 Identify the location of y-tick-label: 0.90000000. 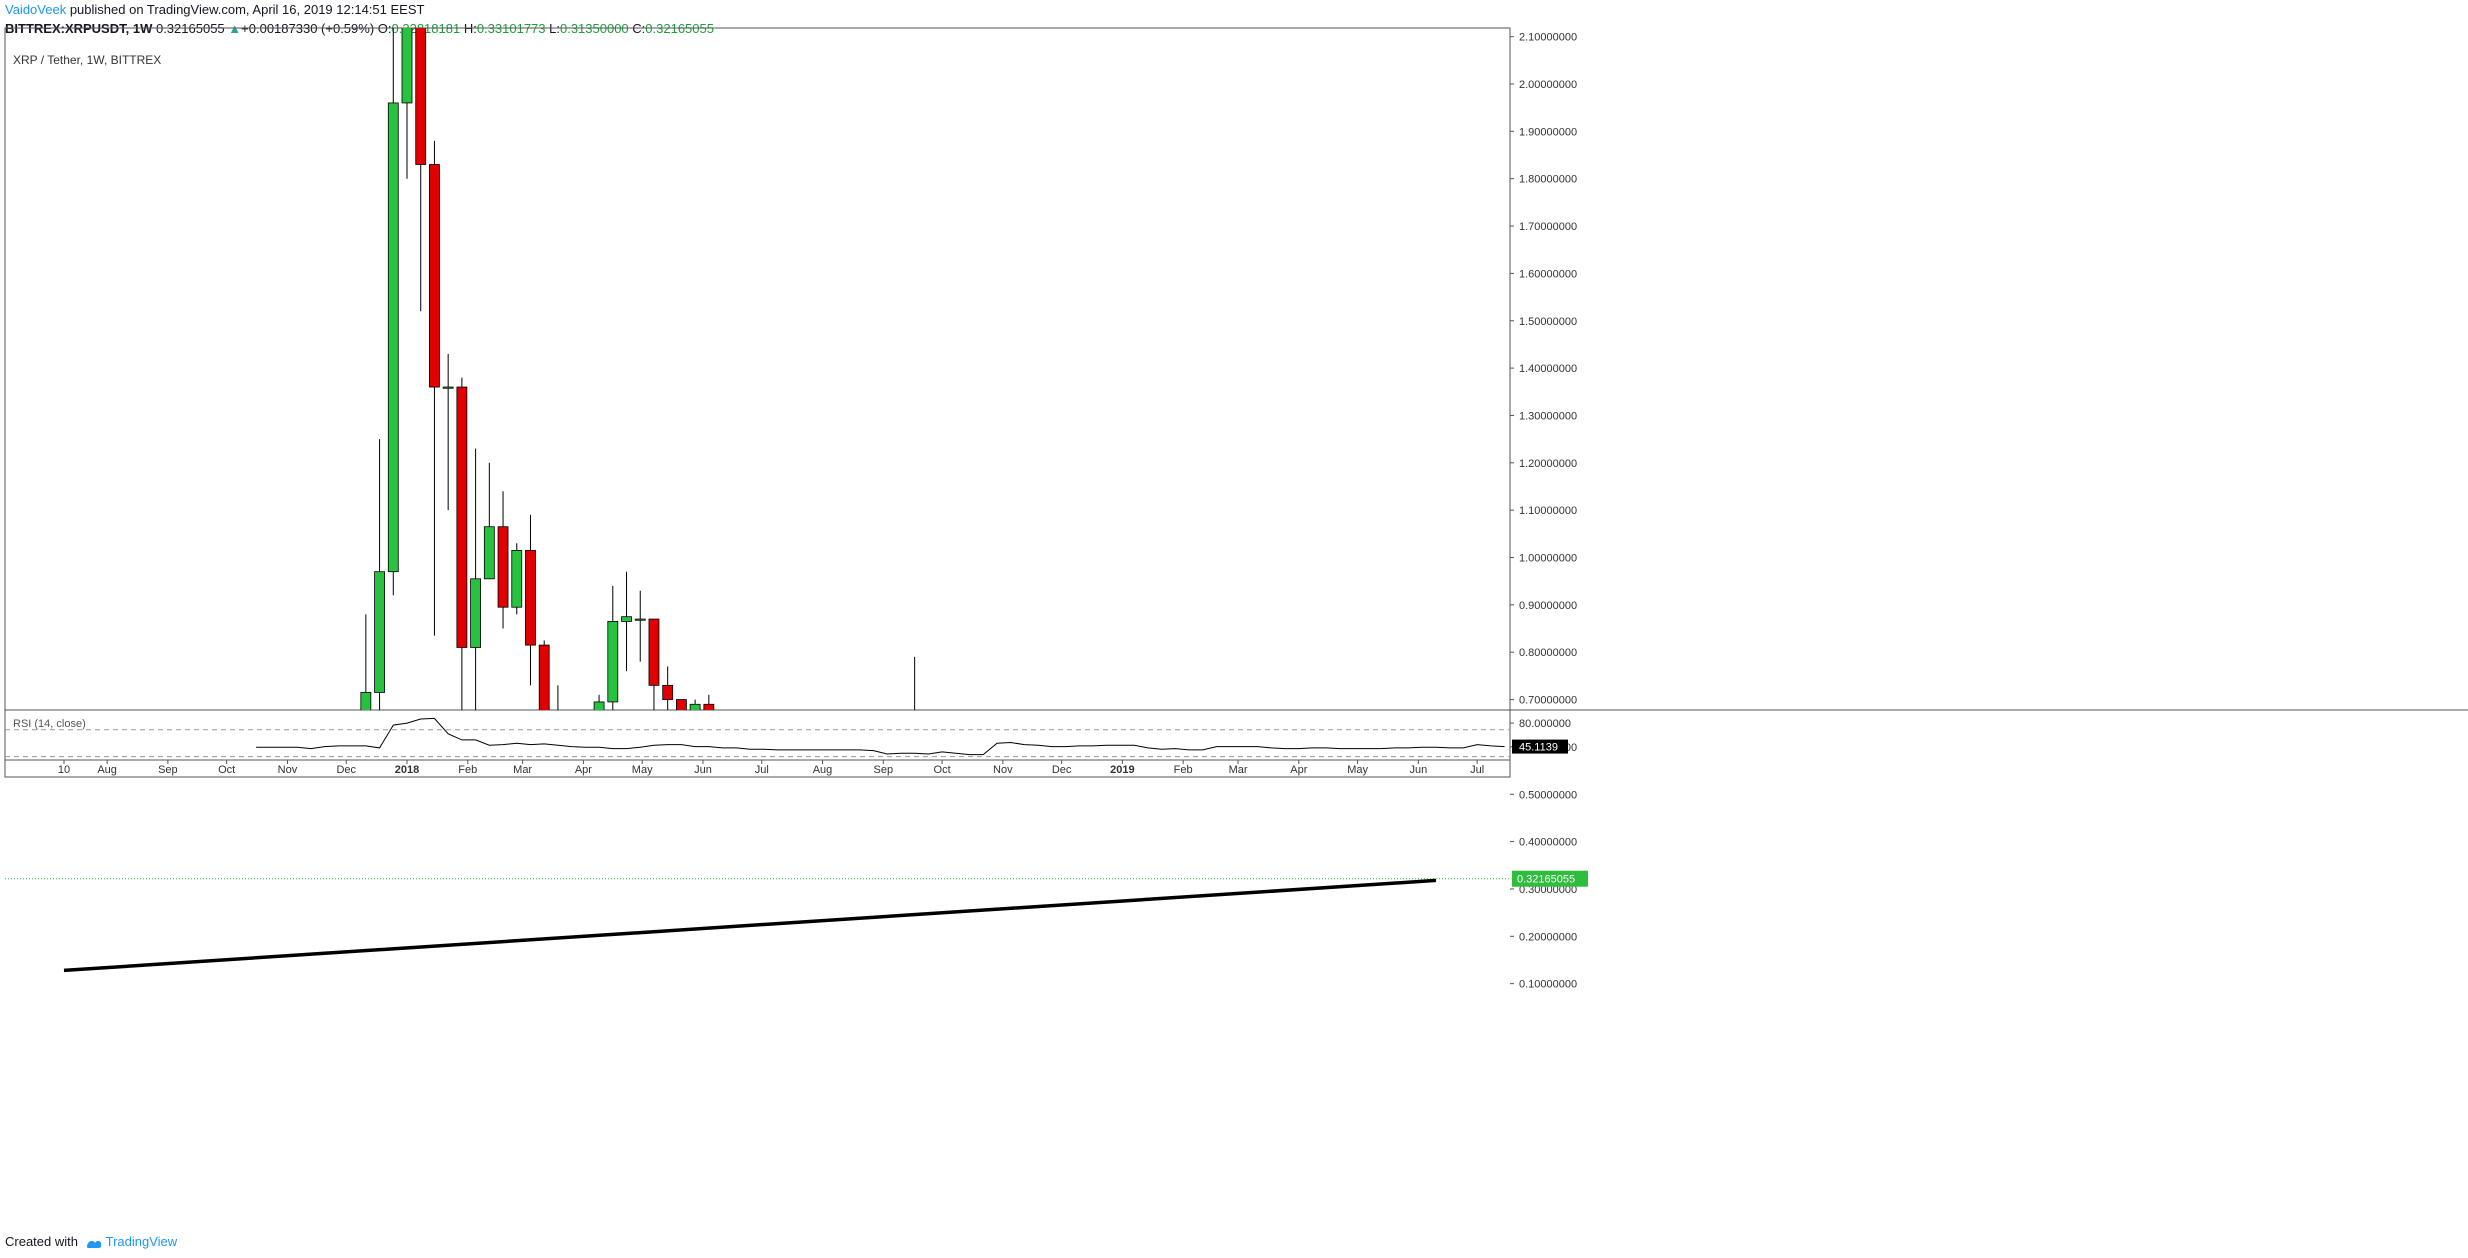
(1548, 606).